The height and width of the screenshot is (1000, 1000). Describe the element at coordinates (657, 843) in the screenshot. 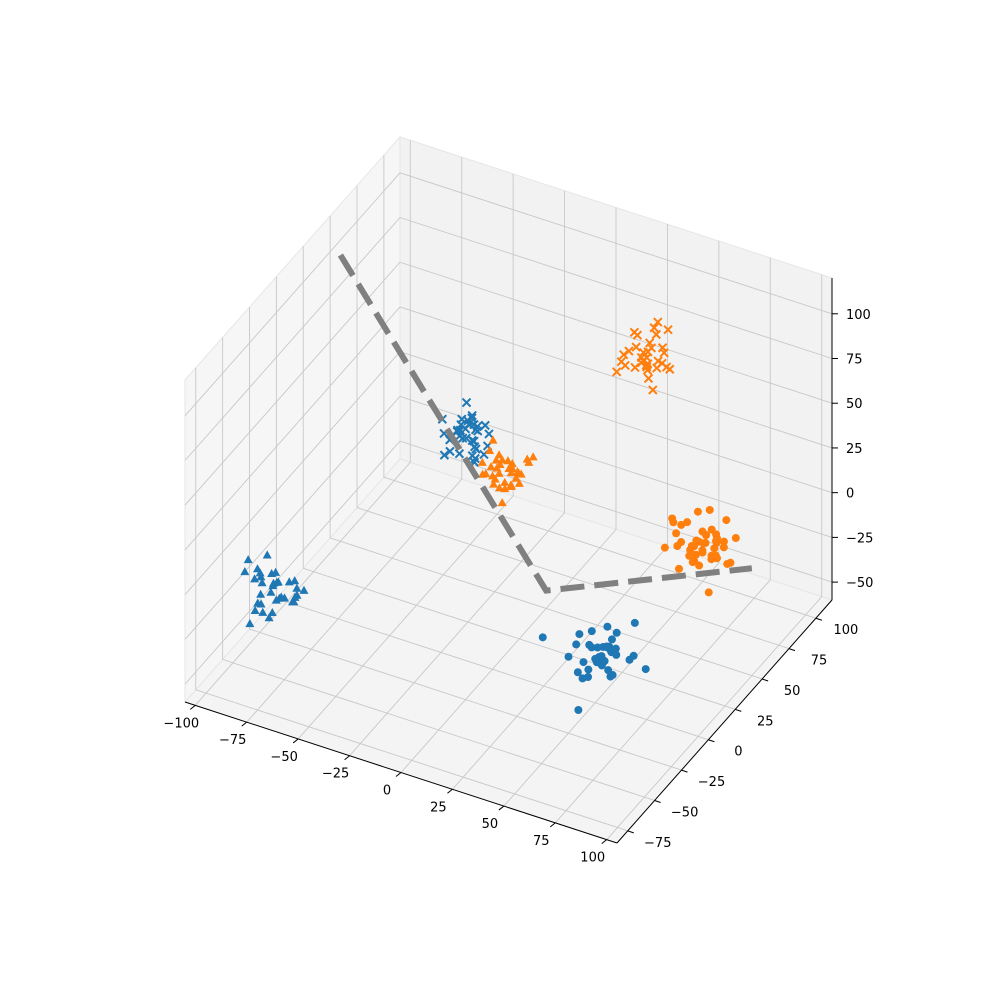

I see `y-tick-label: −75` at that location.